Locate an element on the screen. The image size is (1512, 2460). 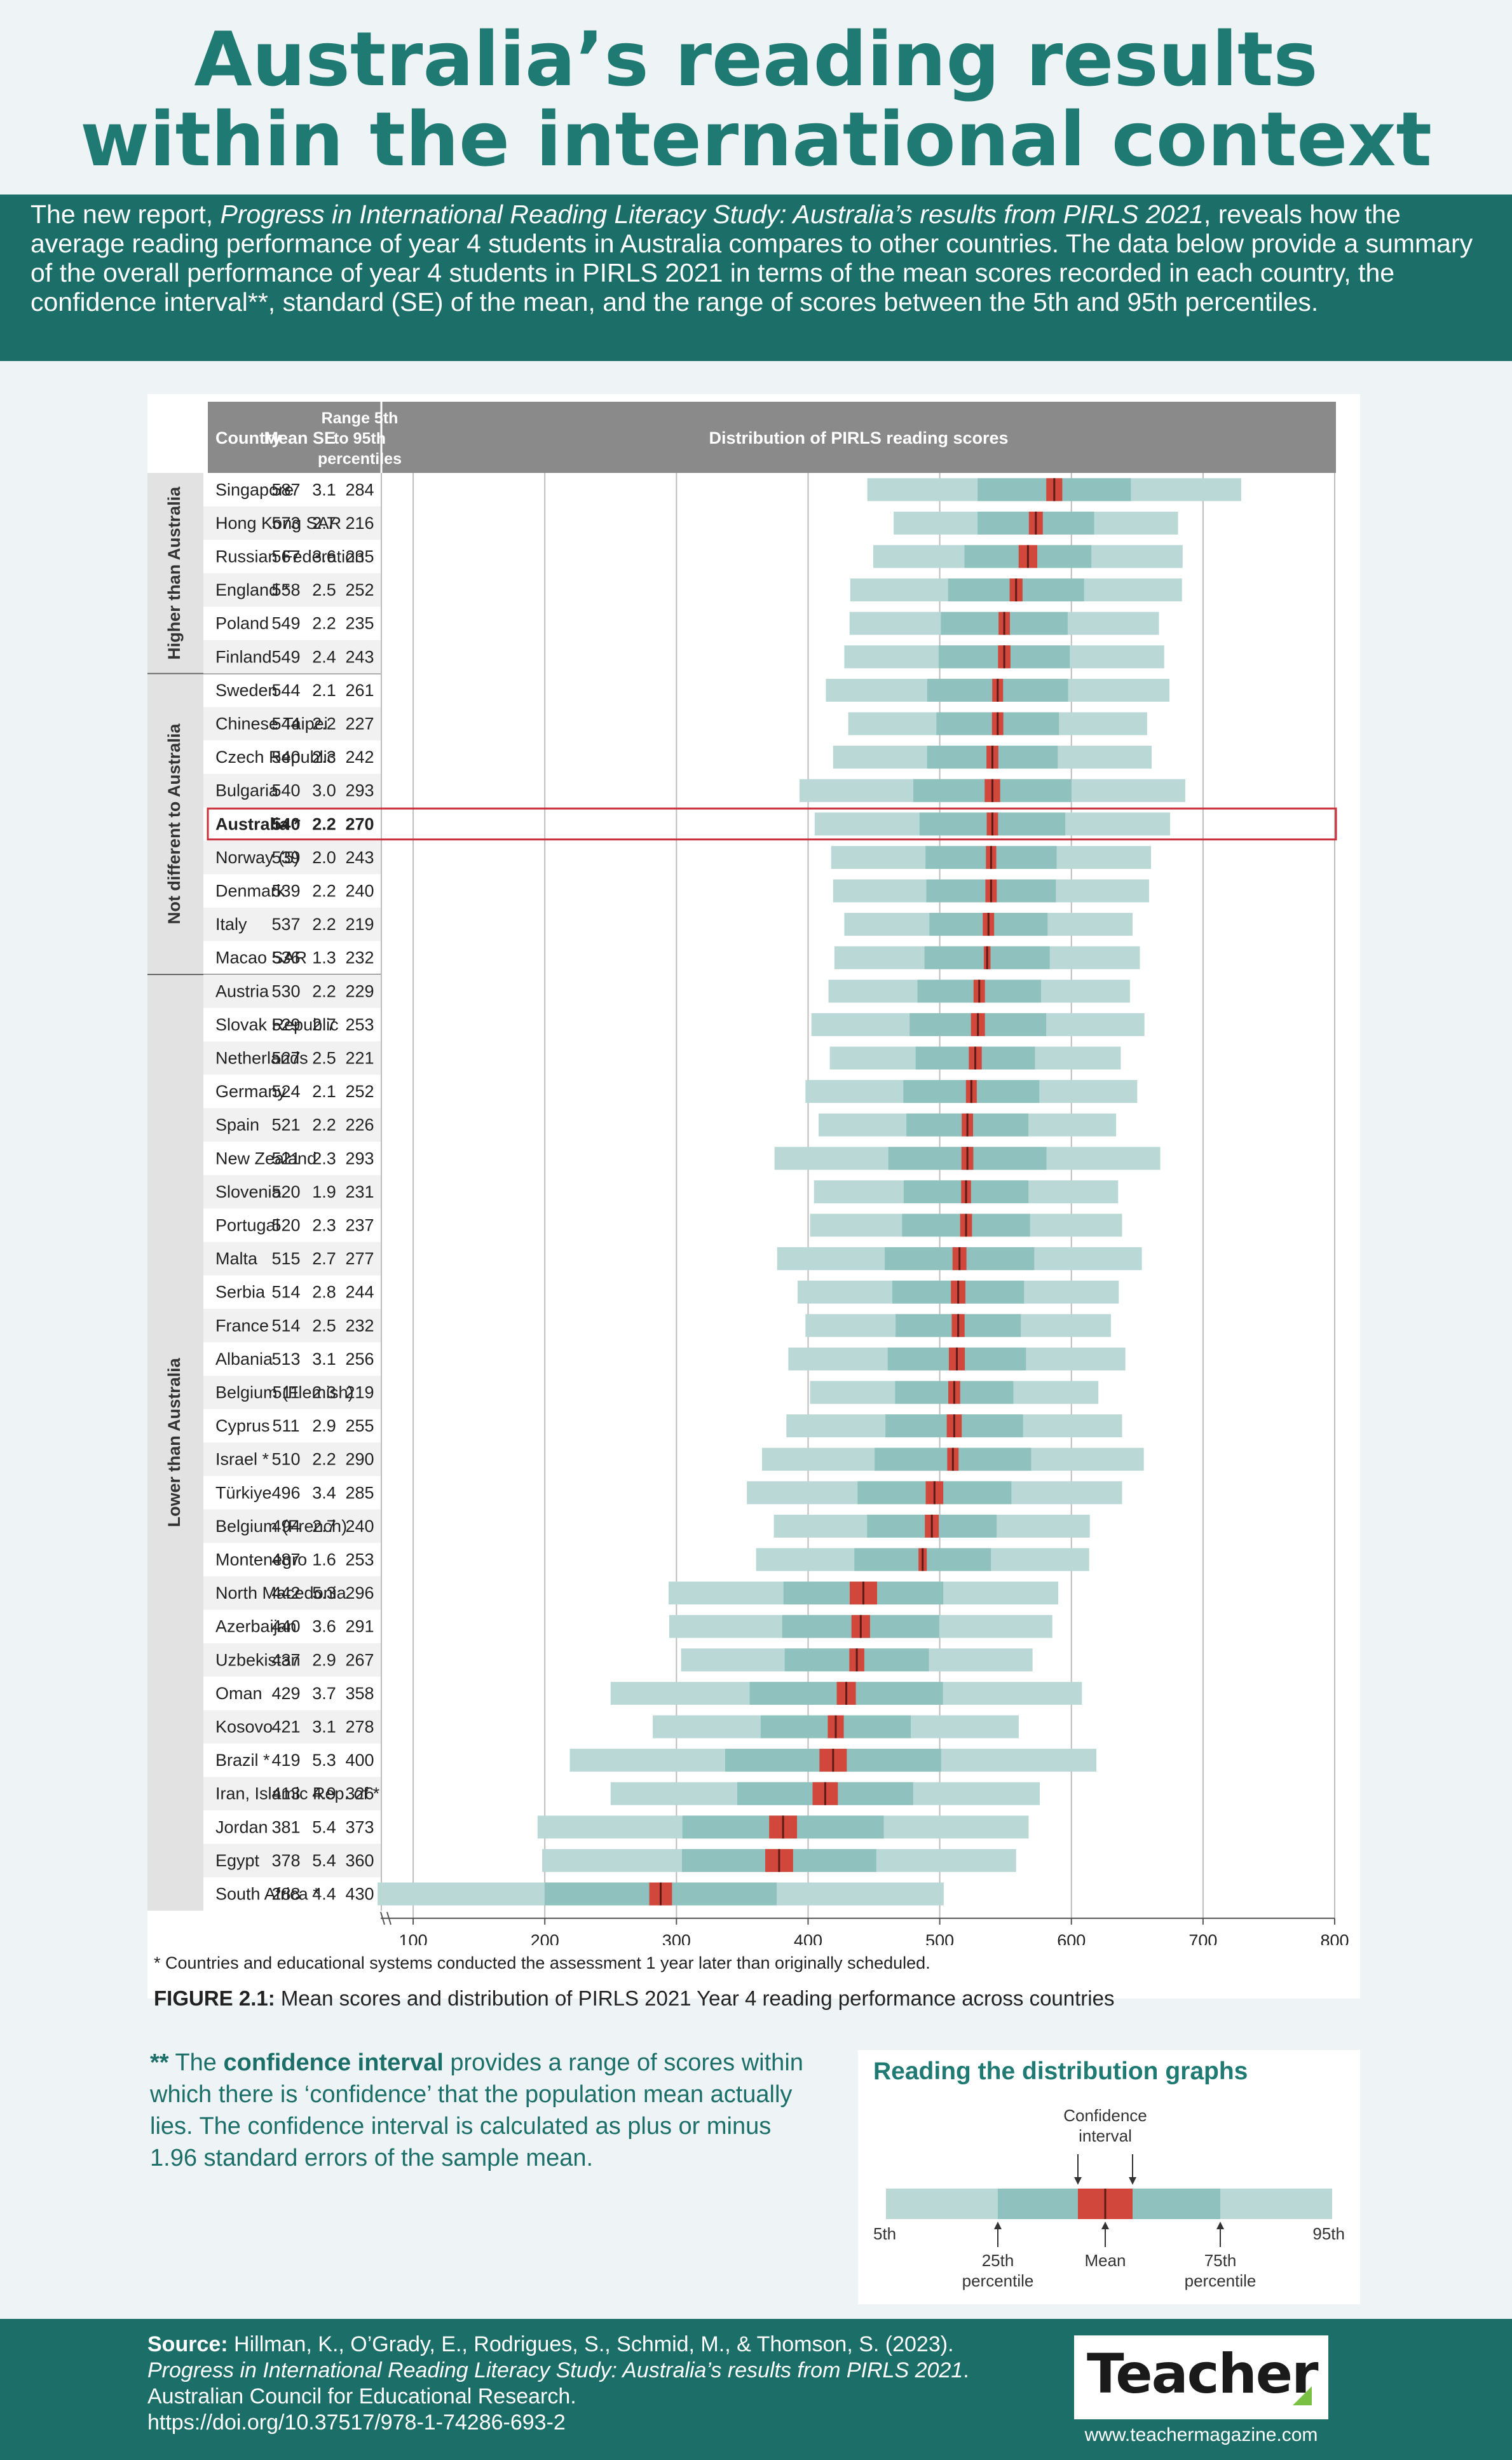
country-label: Sweden is located at coordinates (246, 690).